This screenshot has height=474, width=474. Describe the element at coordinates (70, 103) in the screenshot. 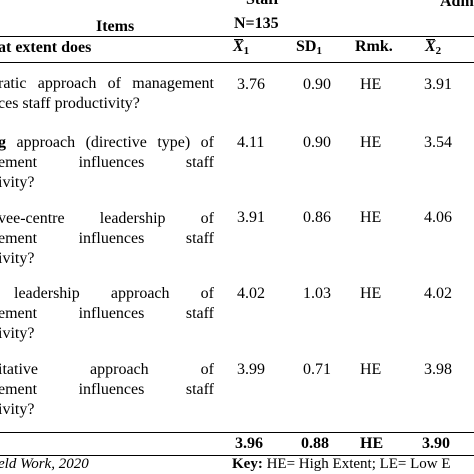

I see `item-line: ces staff productivity?` at that location.